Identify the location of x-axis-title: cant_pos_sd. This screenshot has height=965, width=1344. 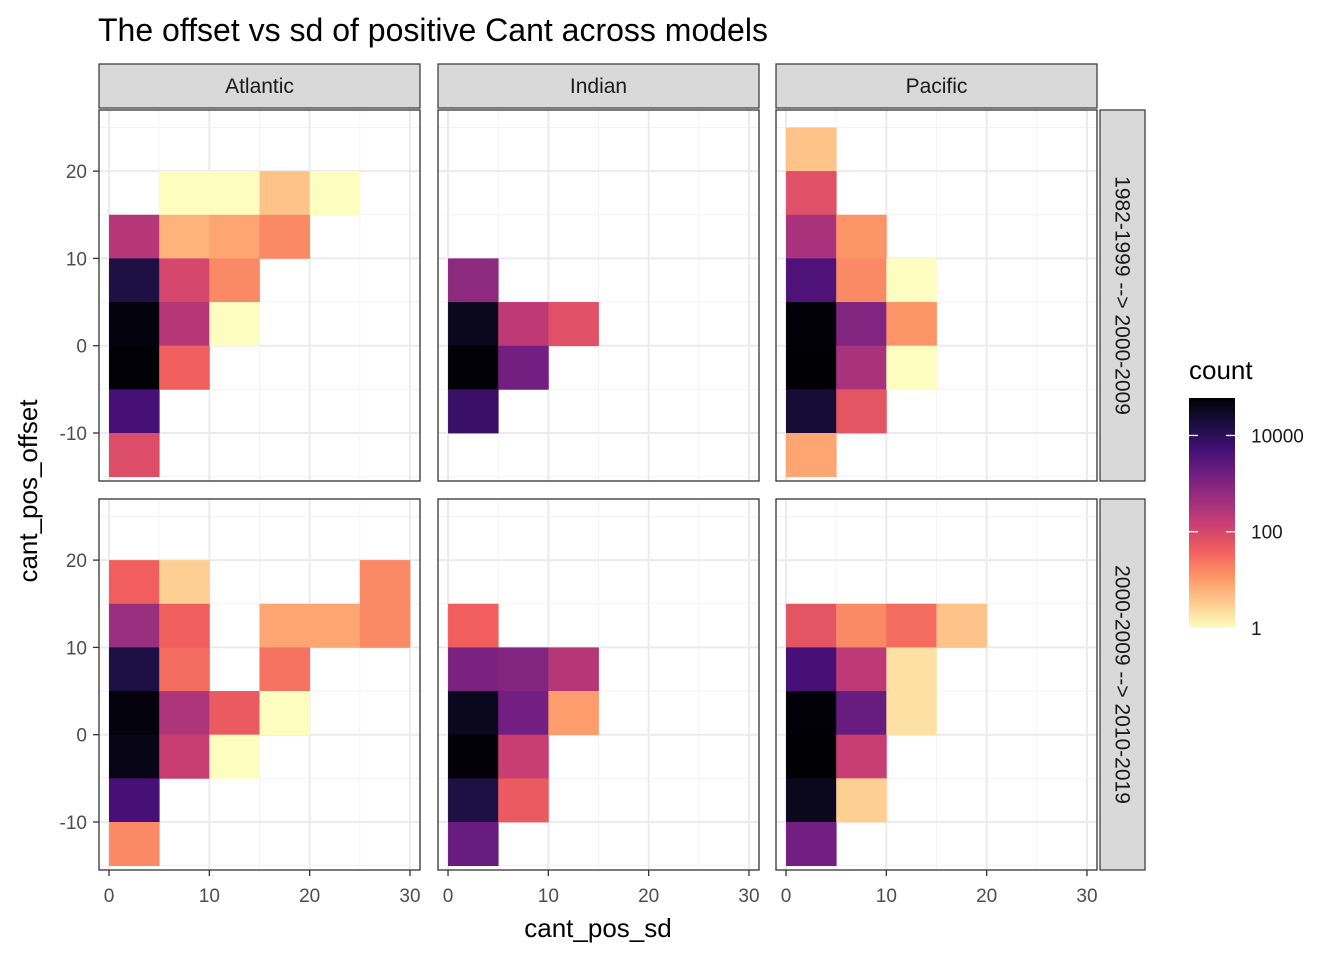
(597, 928).